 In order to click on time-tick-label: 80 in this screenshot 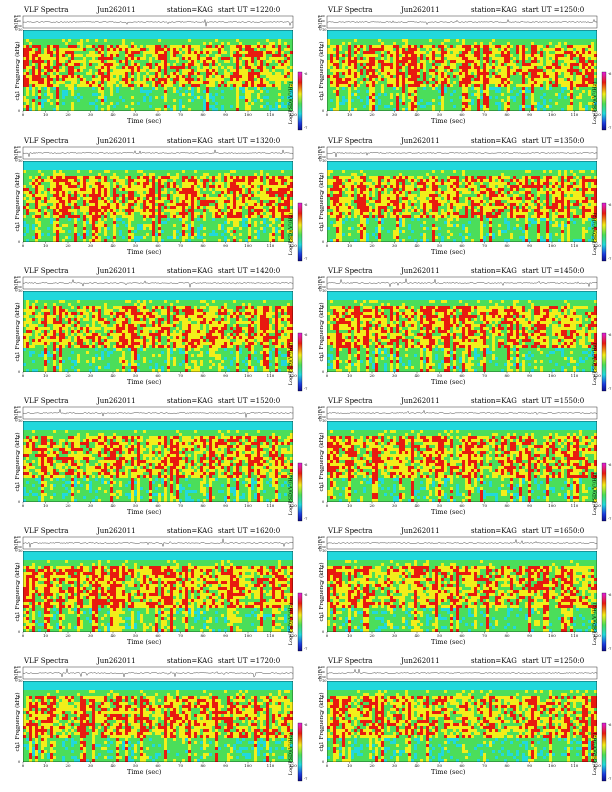, I will do `click(202, 114)`.